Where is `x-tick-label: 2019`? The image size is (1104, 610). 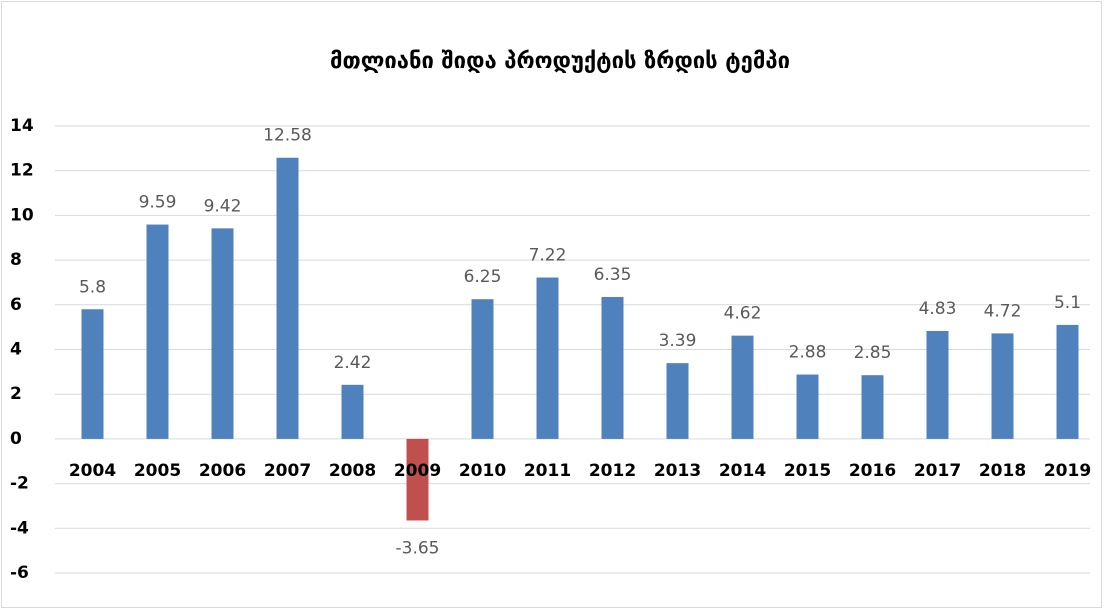 x-tick-label: 2019 is located at coordinates (1067, 471).